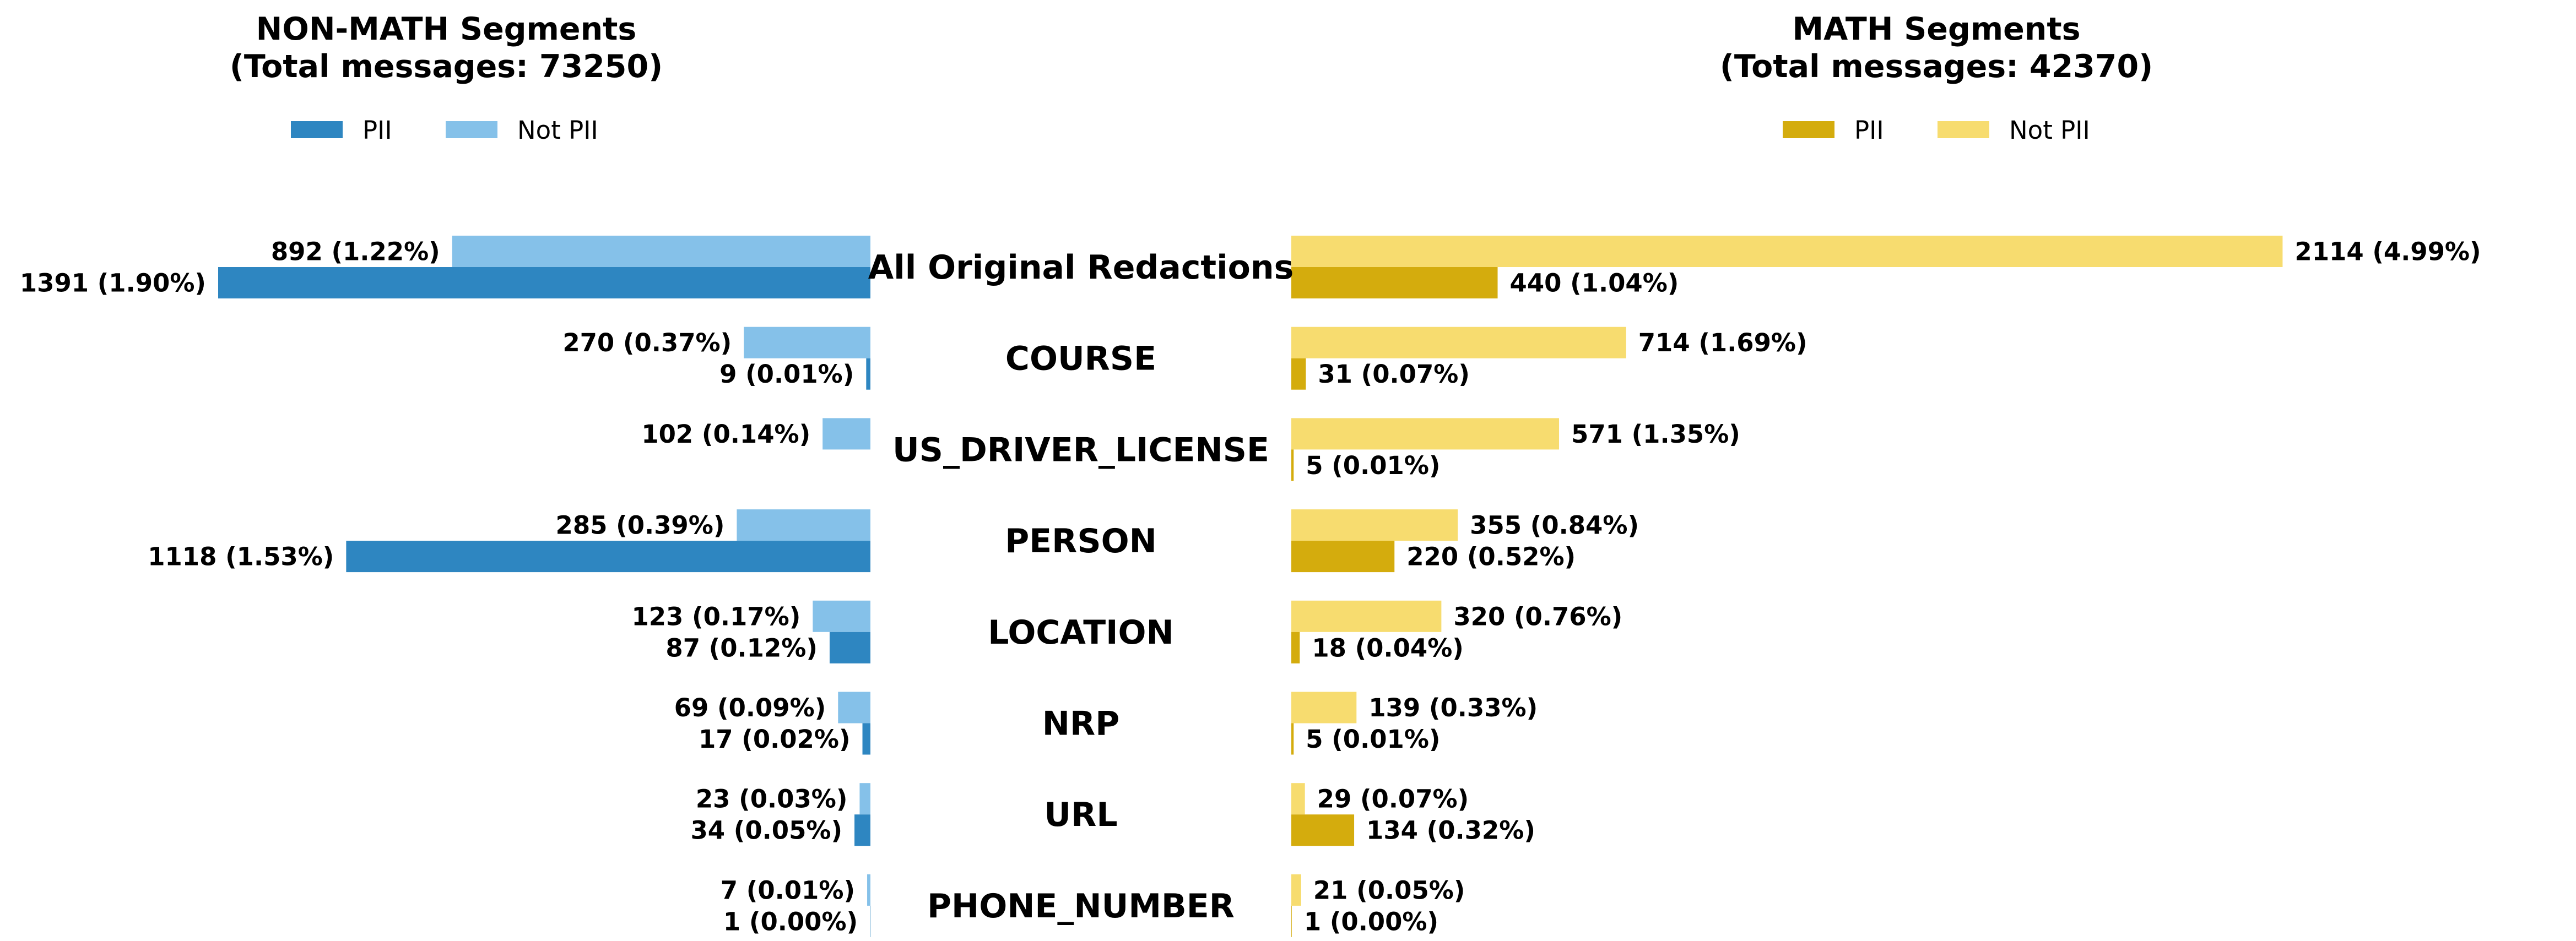 The height and width of the screenshot is (941, 2576). I want to click on math-value-label-pii-course: 31 (0.07%), so click(1394, 374).